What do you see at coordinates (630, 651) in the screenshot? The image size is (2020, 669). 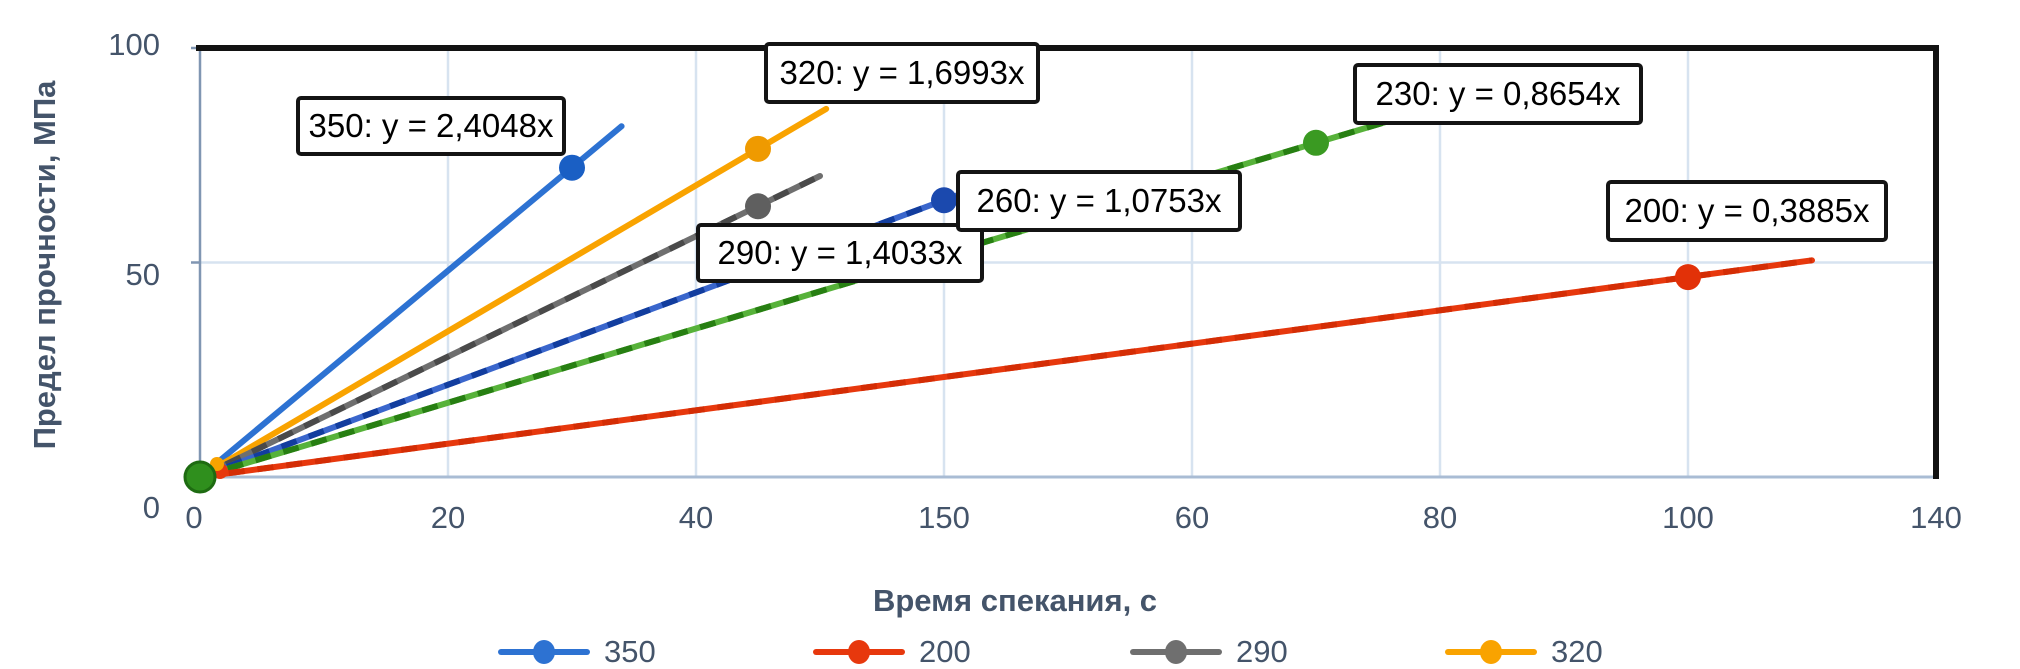 I see `legend-label: 350` at bounding box center [630, 651].